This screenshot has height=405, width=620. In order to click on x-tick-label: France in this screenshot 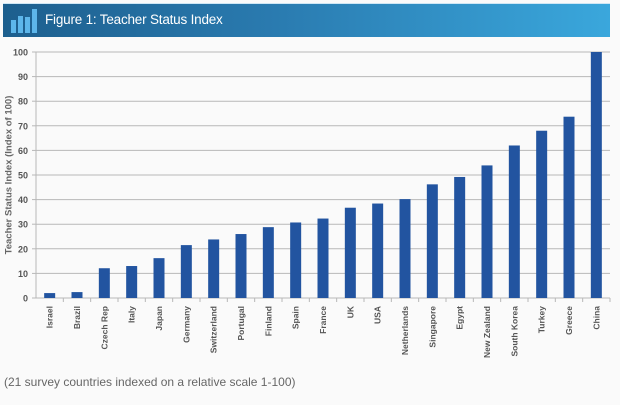, I will do `click(323, 320)`.